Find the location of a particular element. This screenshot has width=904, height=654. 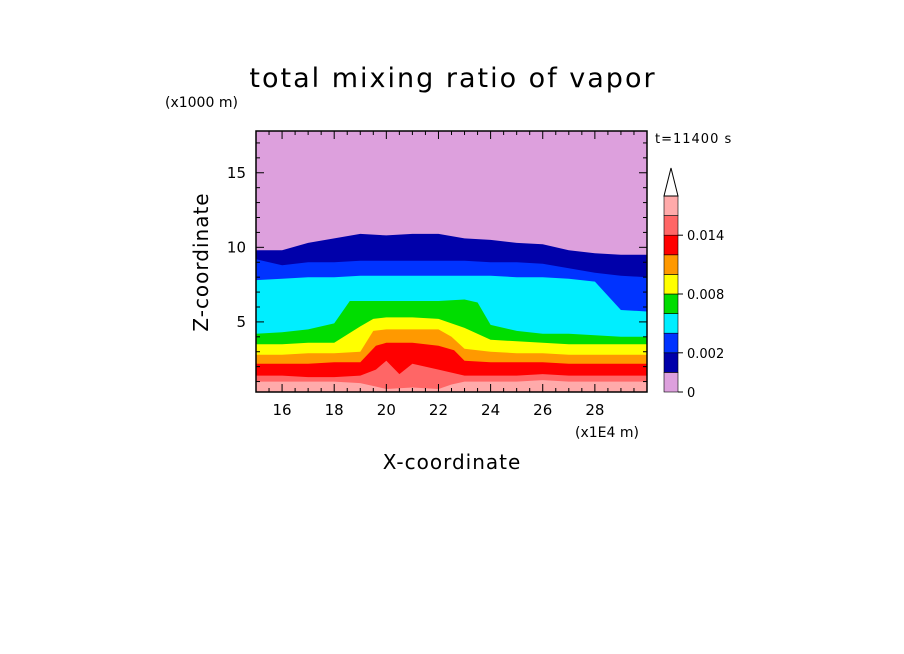

colorbar-tick-label: 0.002 is located at coordinates (705, 354).